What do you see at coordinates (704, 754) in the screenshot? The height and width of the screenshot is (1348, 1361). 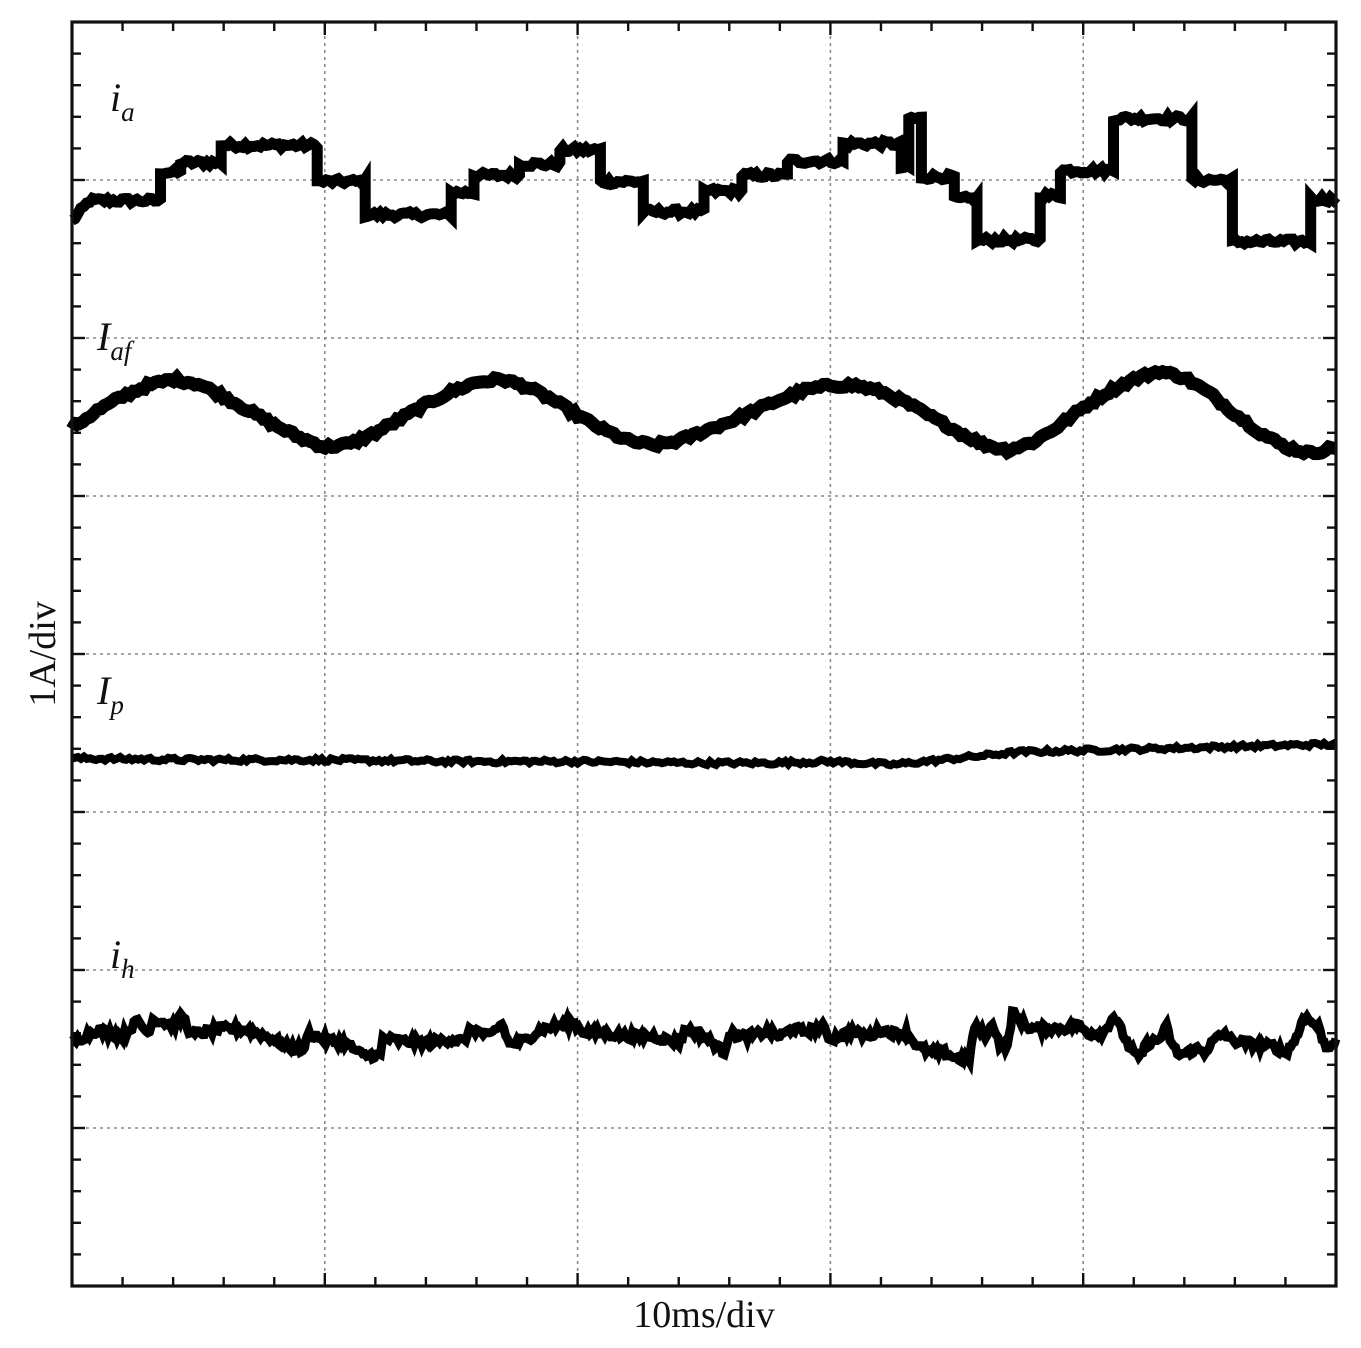 I see `trace-ip` at bounding box center [704, 754].